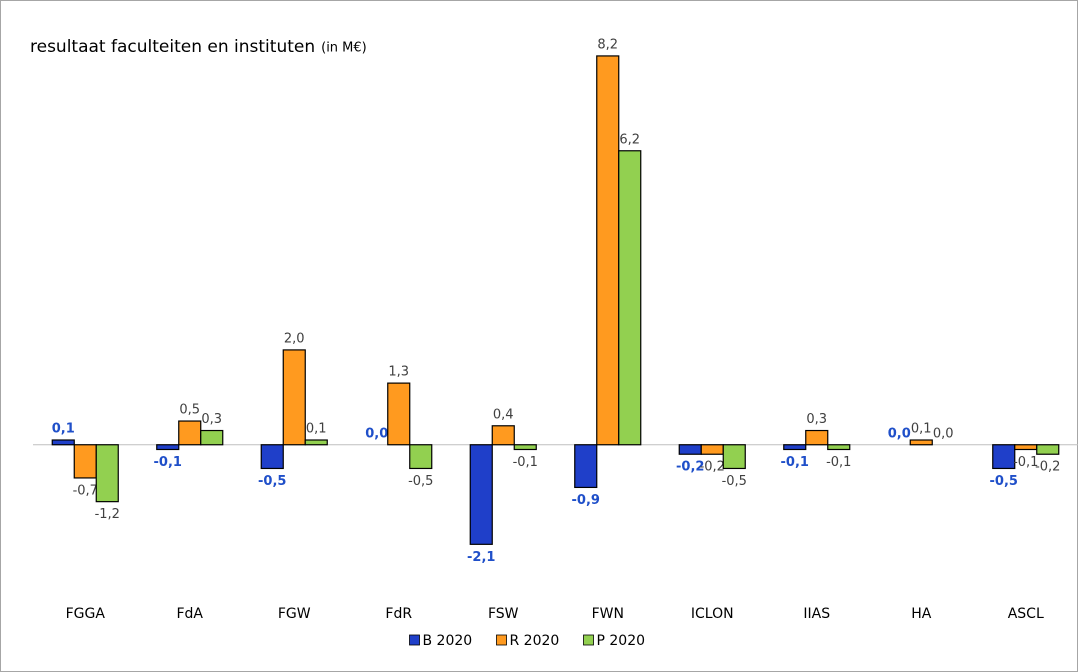  Describe the element at coordinates (172, 47) in the screenshot. I see `chart-title: resultaat faculteiten en instituten` at that location.